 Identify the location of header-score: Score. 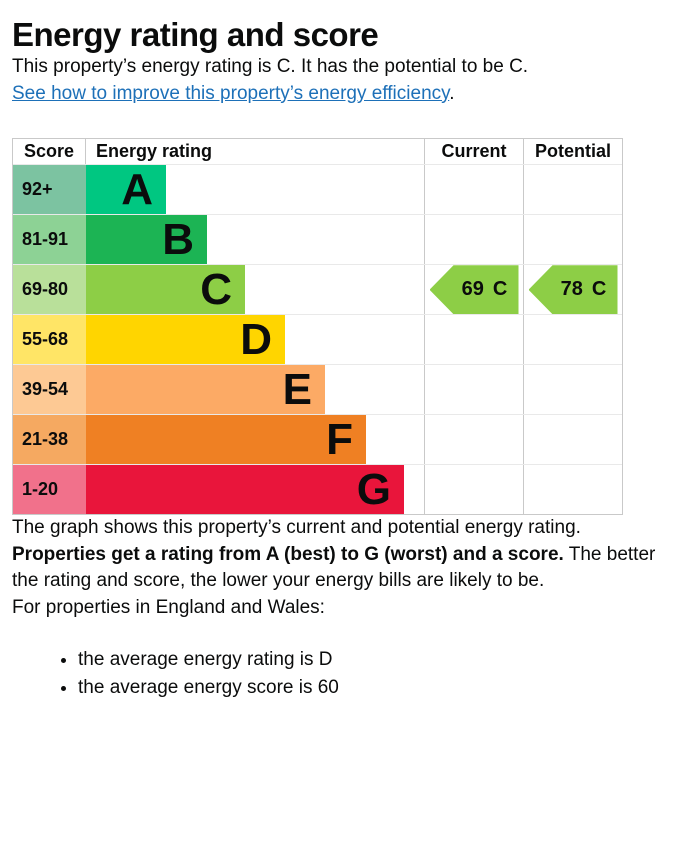
(49, 152).